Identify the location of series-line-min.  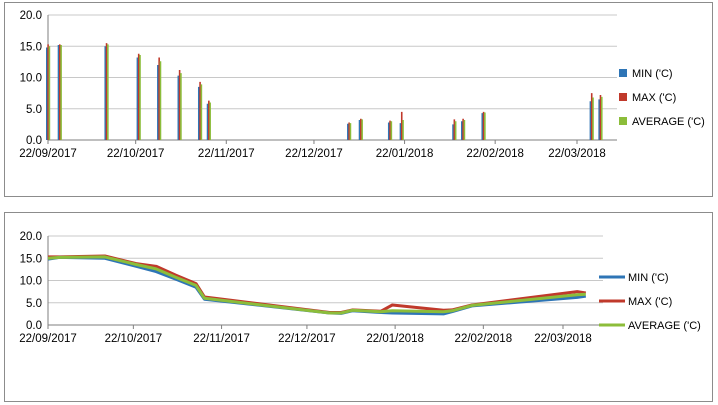
(317, 285).